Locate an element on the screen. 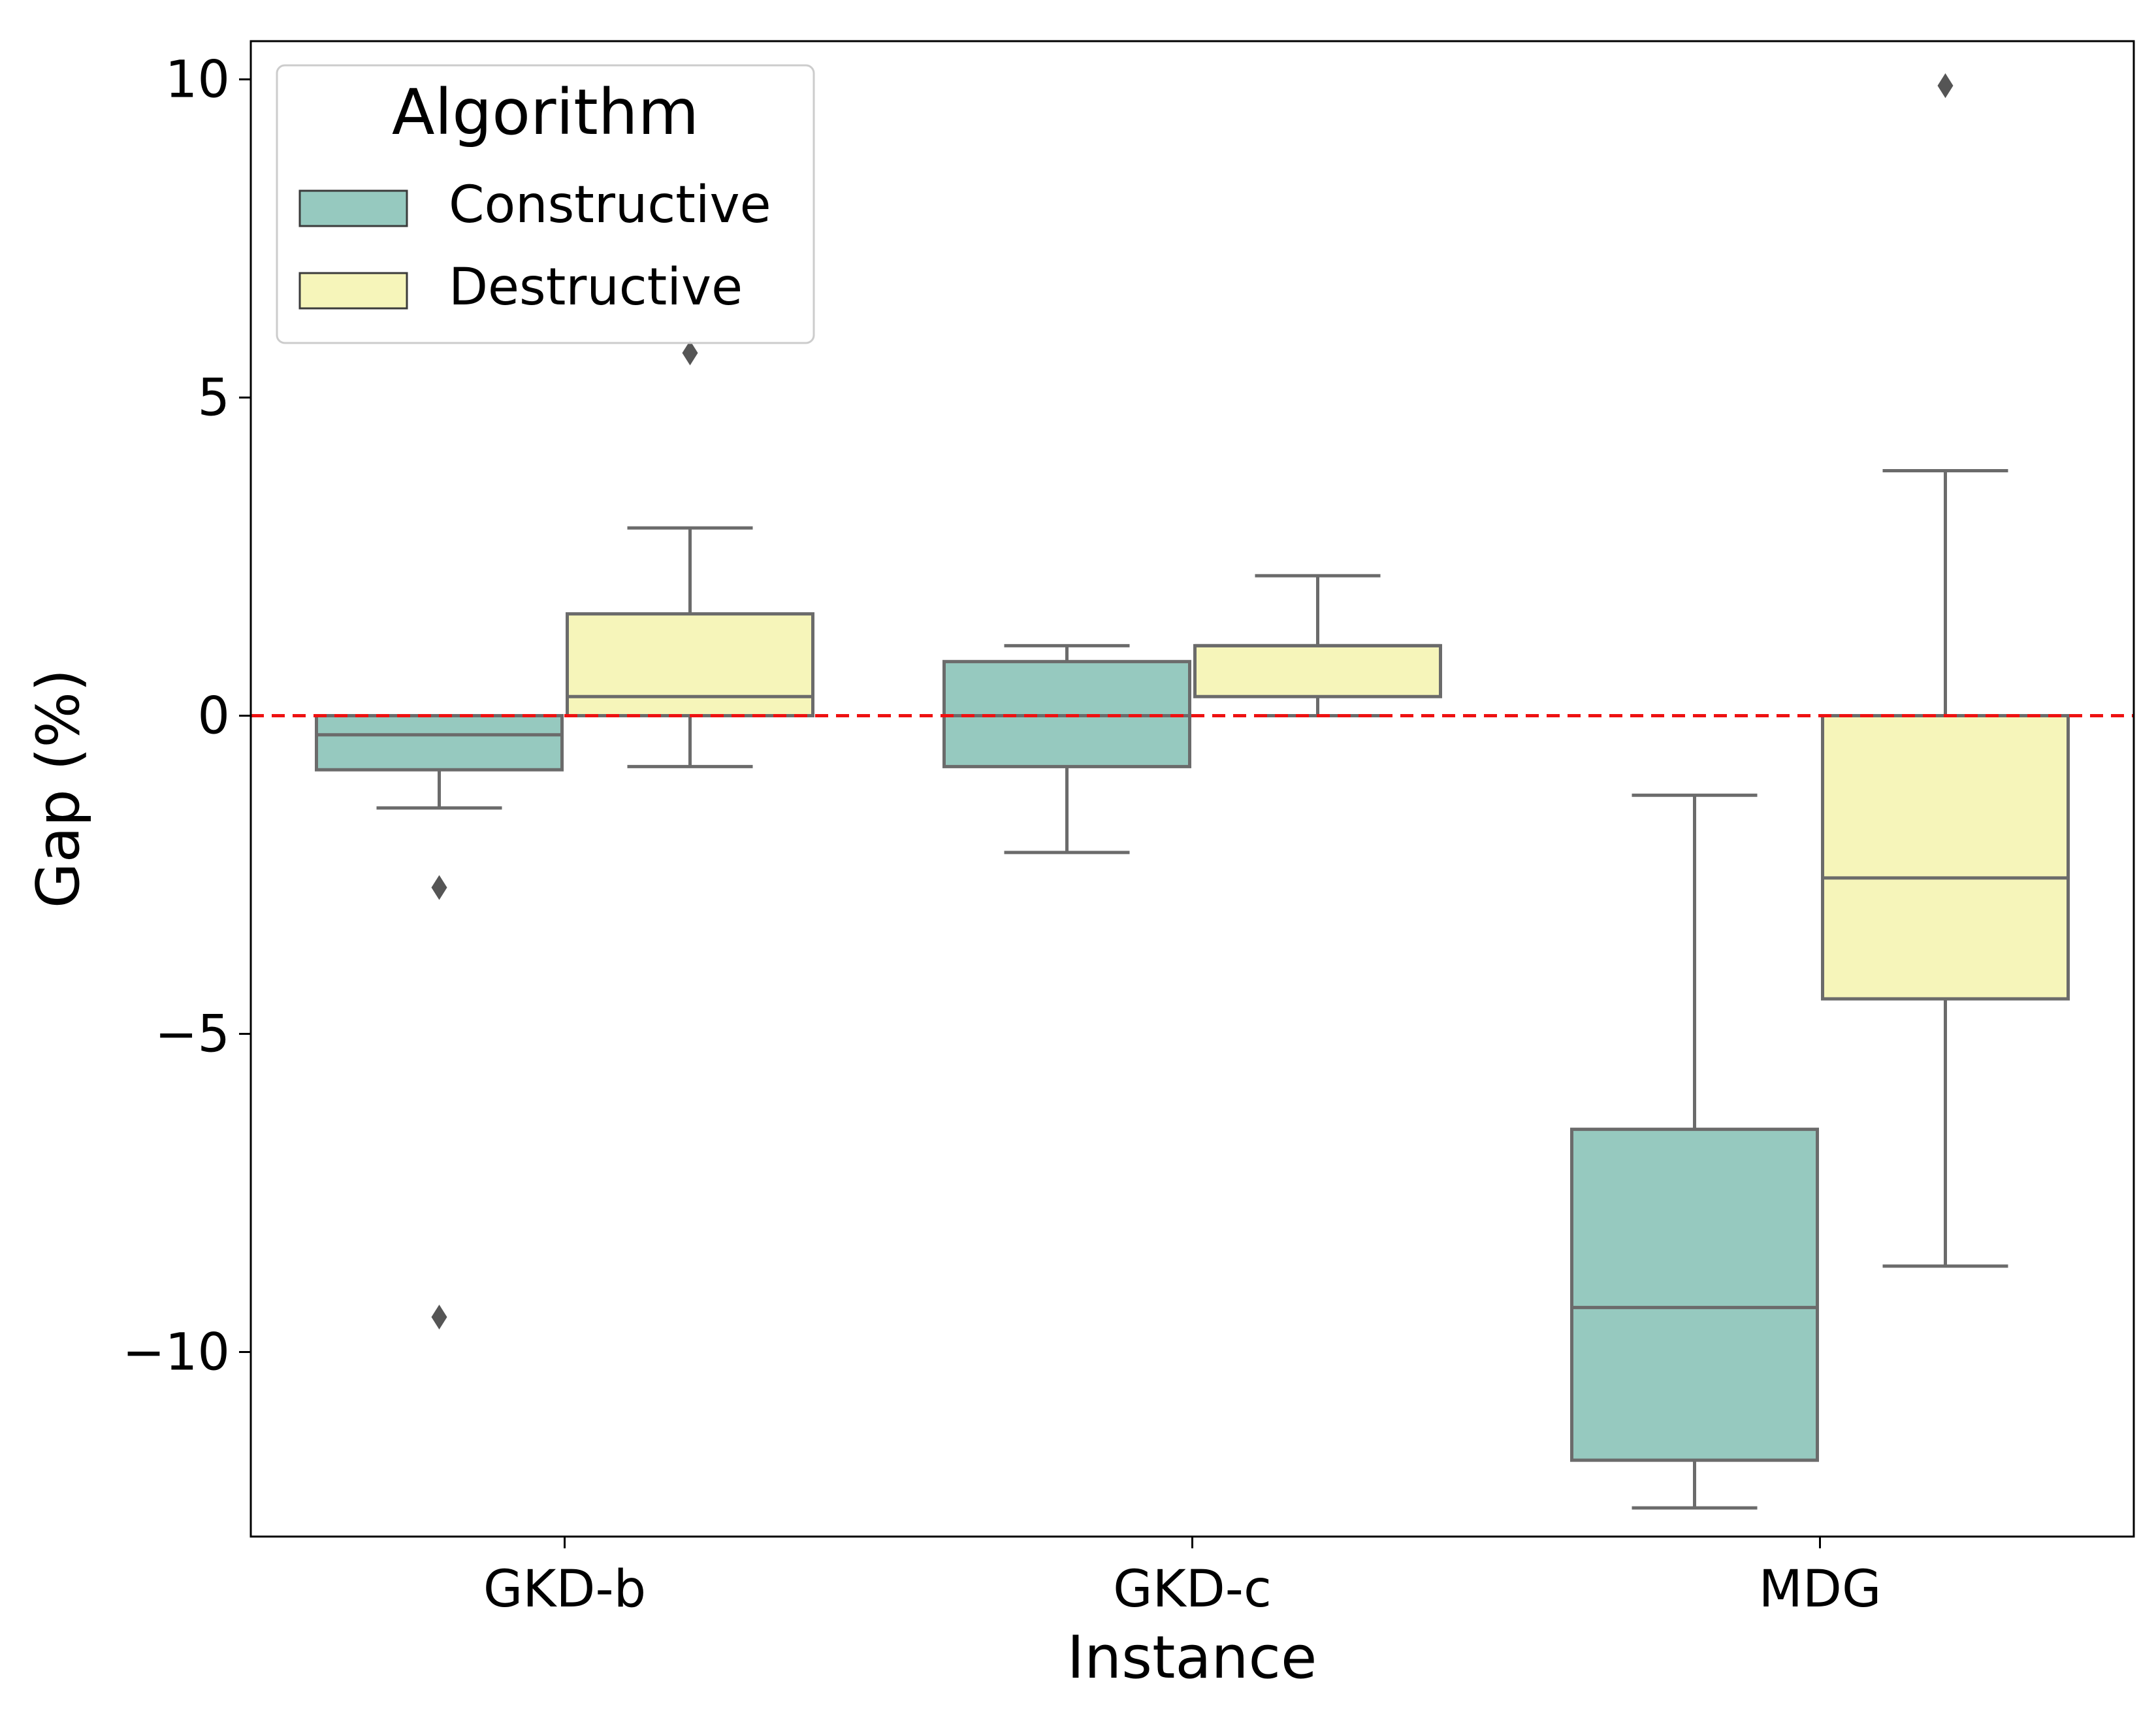 The image size is (2156, 1711). constructive-mdg-box is located at coordinates (1694, 1295).